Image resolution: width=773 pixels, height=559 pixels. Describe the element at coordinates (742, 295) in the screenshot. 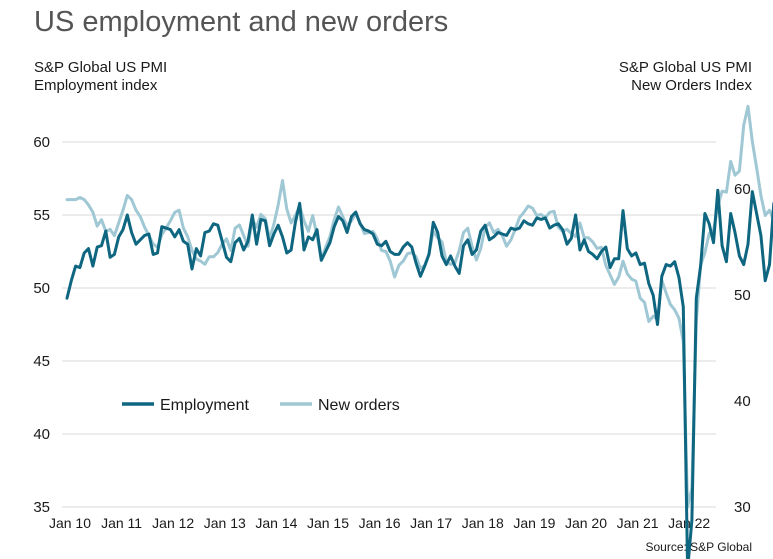

I see `right-tick-50: 50` at that location.